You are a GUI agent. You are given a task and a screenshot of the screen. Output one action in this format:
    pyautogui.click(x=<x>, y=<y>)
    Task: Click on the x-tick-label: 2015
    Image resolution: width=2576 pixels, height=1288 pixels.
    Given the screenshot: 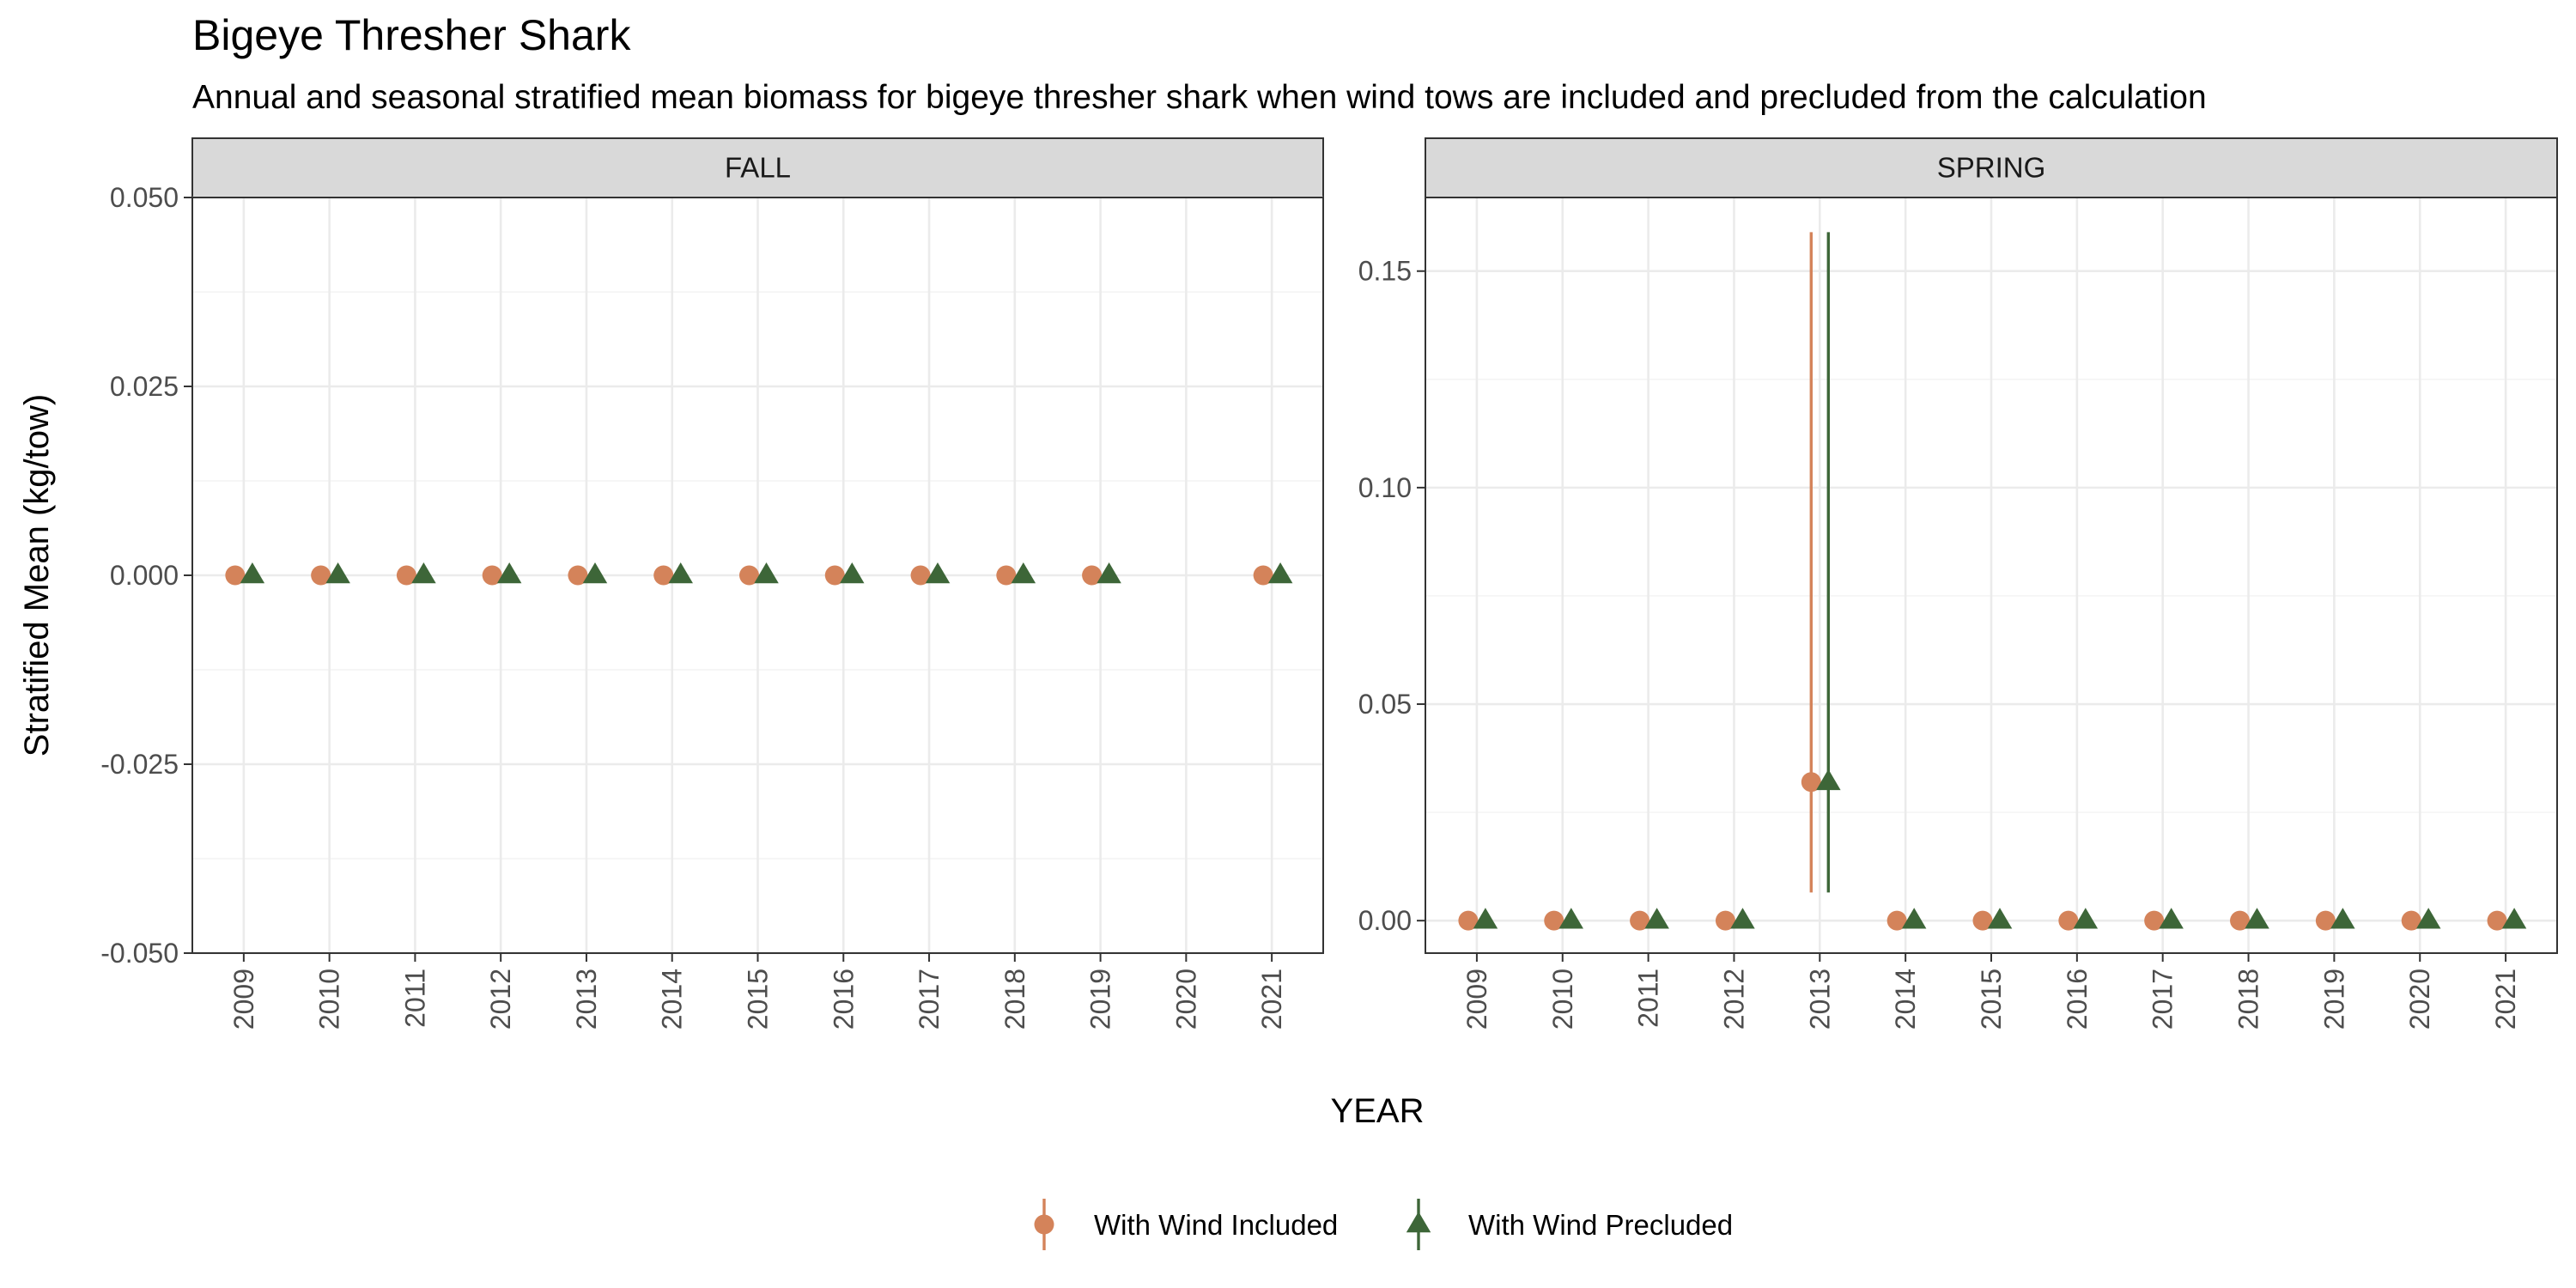 What is the action you would take?
    pyautogui.click(x=759, y=999)
    